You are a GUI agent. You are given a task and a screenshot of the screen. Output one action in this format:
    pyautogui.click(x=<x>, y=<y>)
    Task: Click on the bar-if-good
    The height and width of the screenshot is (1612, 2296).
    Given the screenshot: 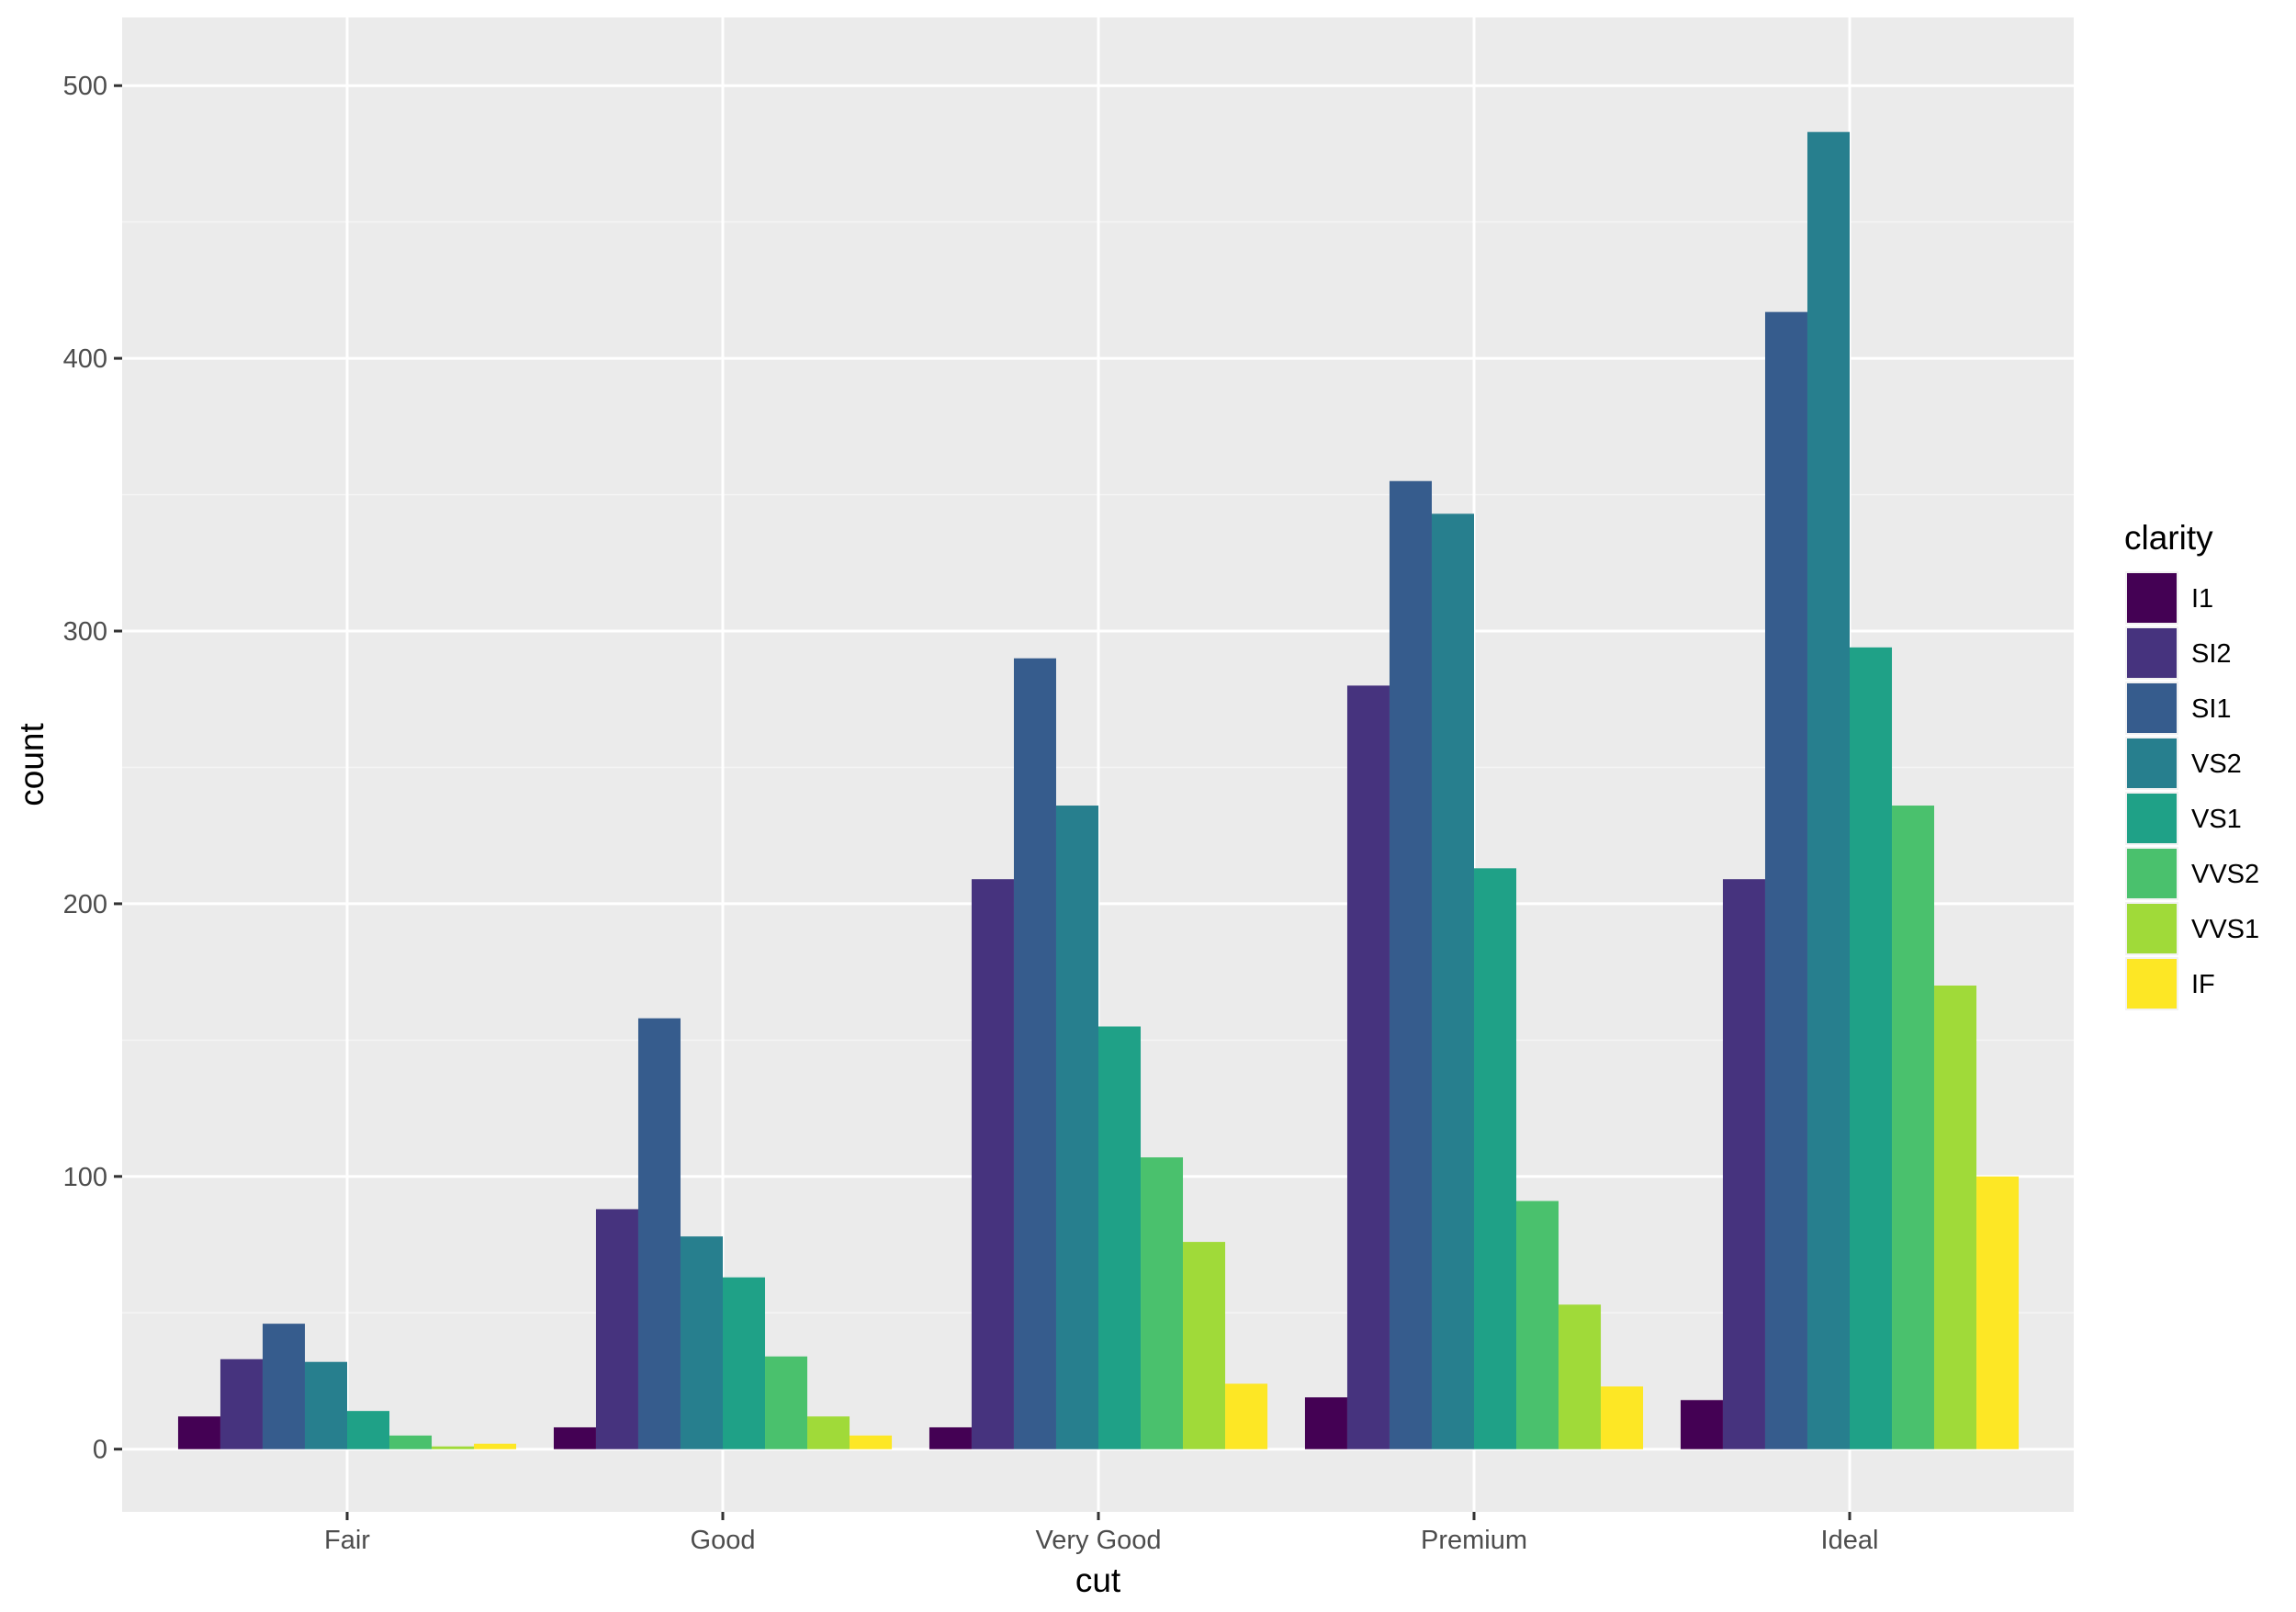 What is the action you would take?
    pyautogui.click(x=871, y=1442)
    